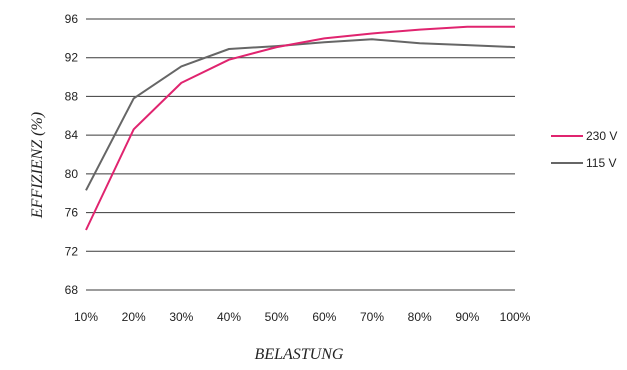 The image size is (627, 370). Describe the element at coordinates (299, 354) in the screenshot. I see `x-axis-title: BELASTUNG` at that location.